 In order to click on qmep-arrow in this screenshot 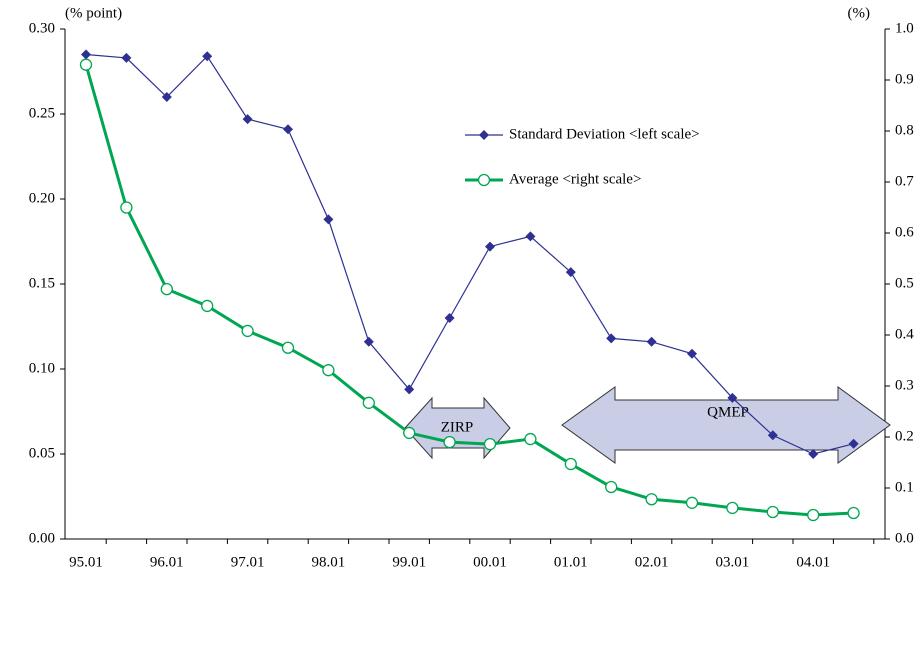, I will do `click(726, 425)`.